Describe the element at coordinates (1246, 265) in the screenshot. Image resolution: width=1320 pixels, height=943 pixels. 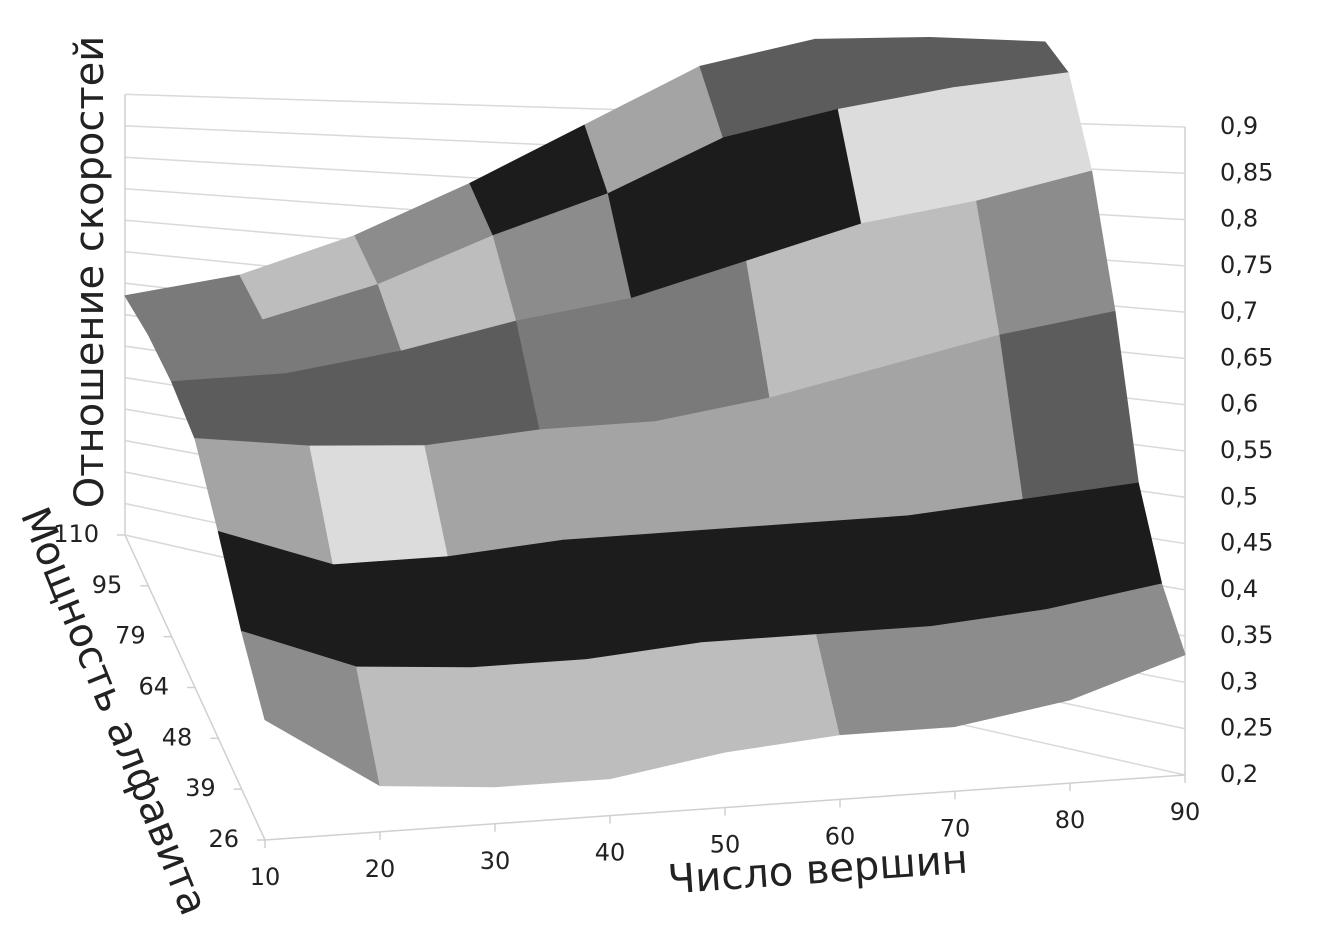
I see `z-tick-label: 0,75` at that location.